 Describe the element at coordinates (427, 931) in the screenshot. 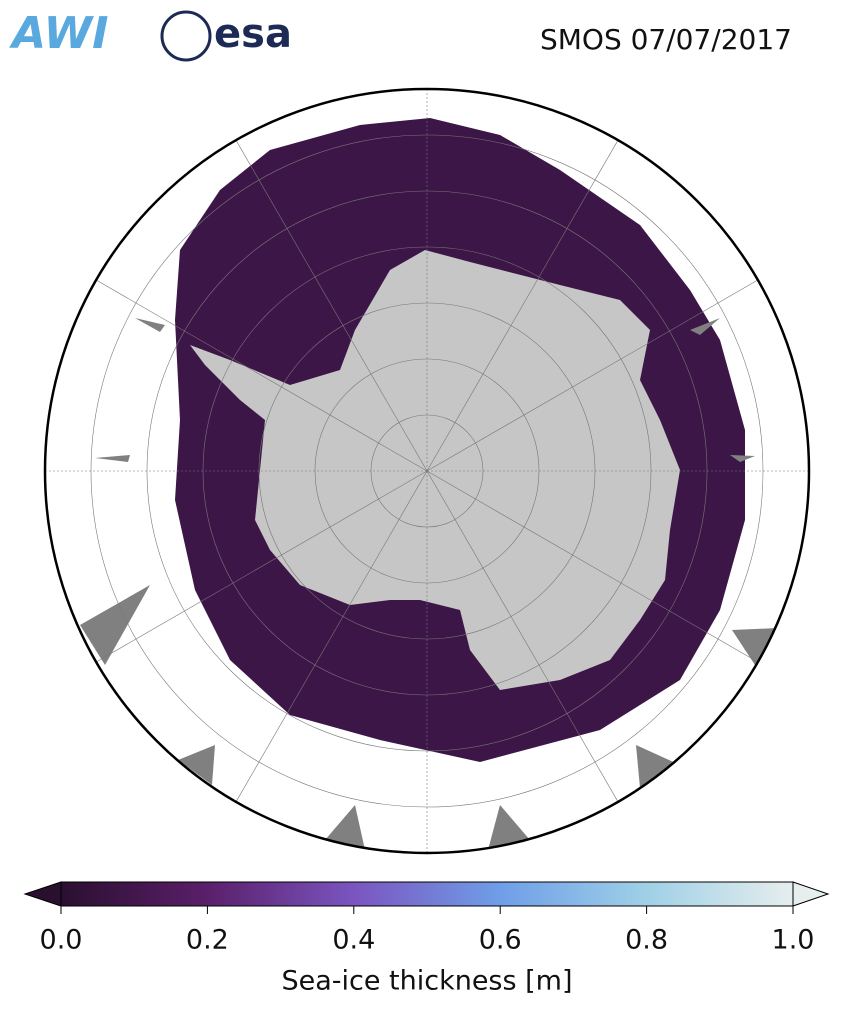

I see `colorbar-ticks: 0.0 0.2 0.4 0.6 0.8 1.0` at that location.